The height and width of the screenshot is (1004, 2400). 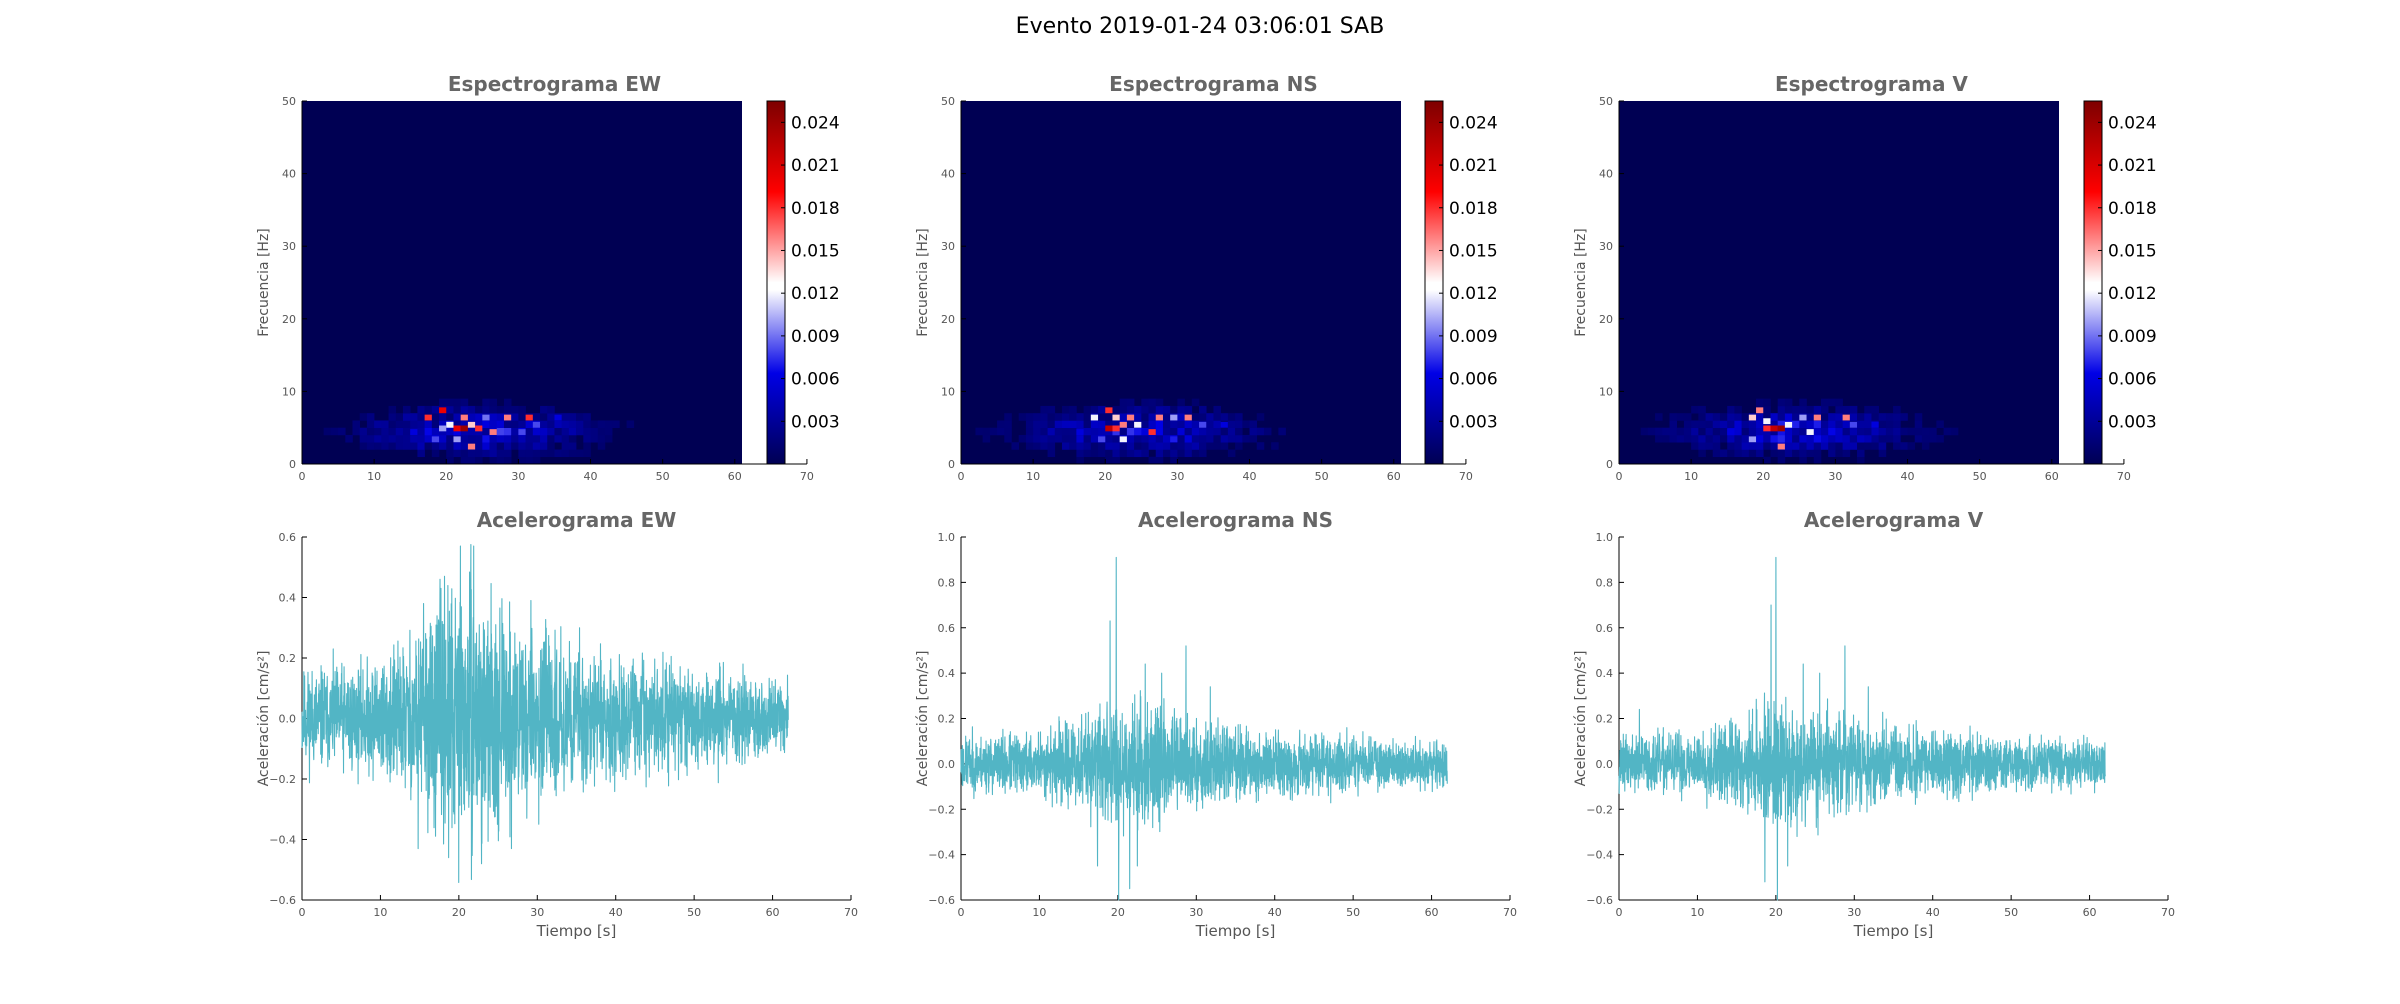 I want to click on acc-ew-ytick-label: −0.4, so click(x=282, y=840).